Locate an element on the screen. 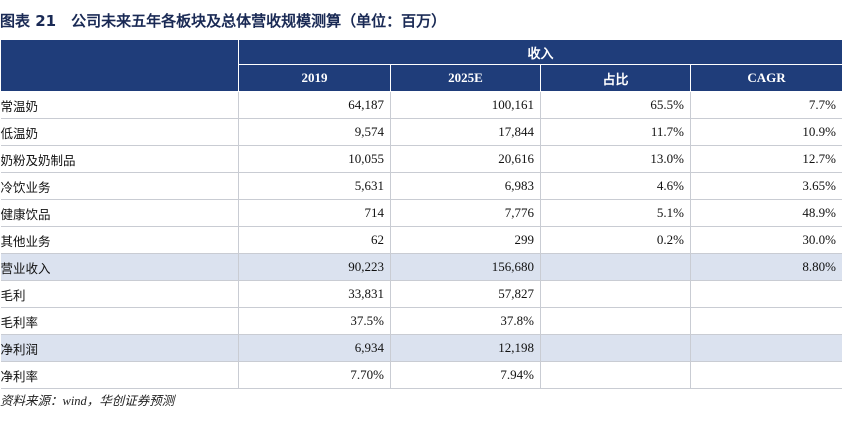 This screenshot has height=432, width=842. cell: 33,831 is located at coordinates (314, 294).